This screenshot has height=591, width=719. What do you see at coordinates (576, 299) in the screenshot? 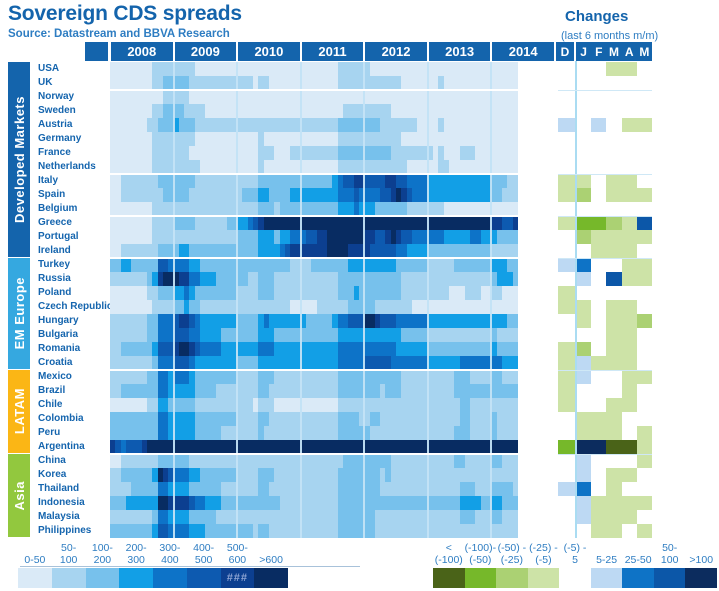
I see `dec-jan-separator` at bounding box center [576, 299].